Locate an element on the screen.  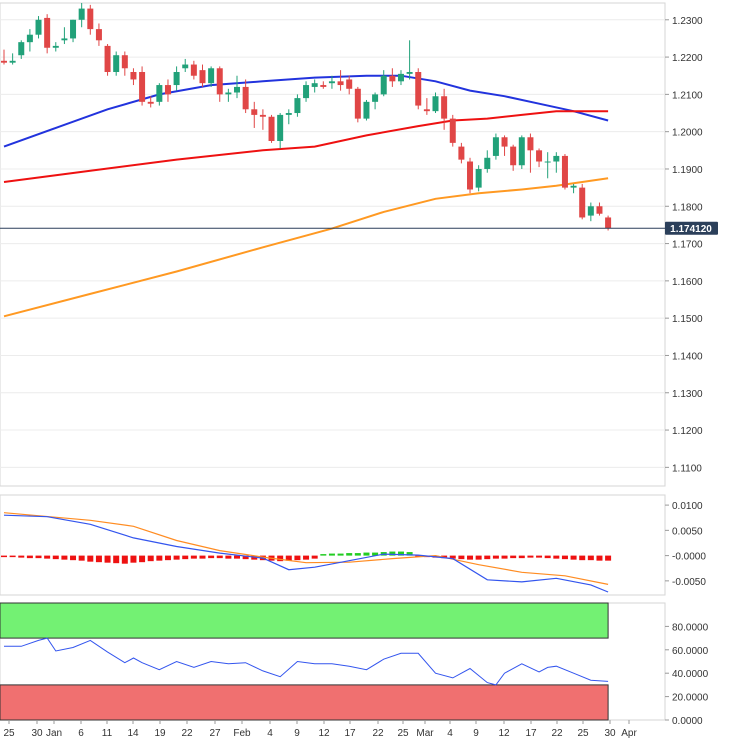
rsi-tick-label: 40.0000 is located at coordinates (690, 674).